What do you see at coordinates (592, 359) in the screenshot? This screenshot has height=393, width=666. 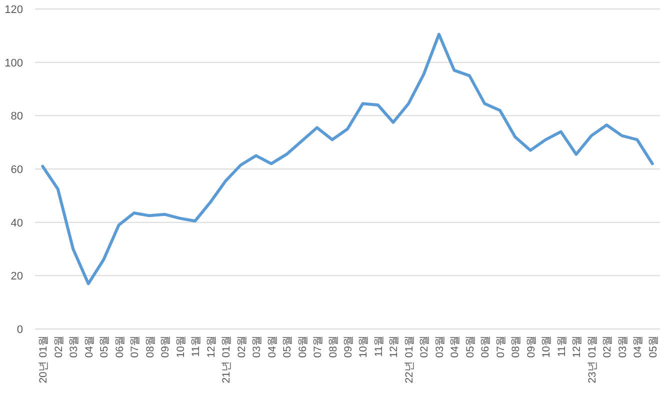 I see `x-tick-label: 23년 01월` at bounding box center [592, 359].